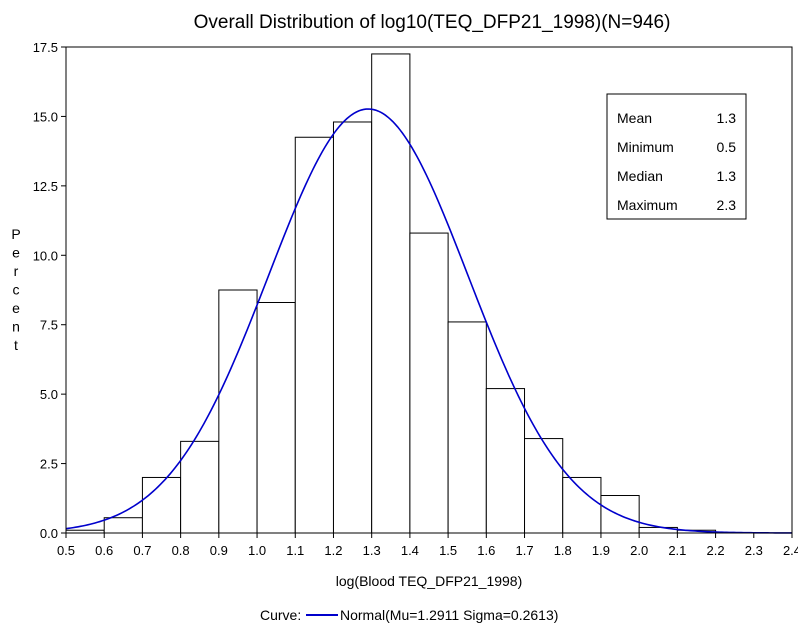 The height and width of the screenshot is (630, 798). What do you see at coordinates (45, 47) in the screenshot?
I see `y-tick-label-7: 17.5` at bounding box center [45, 47].